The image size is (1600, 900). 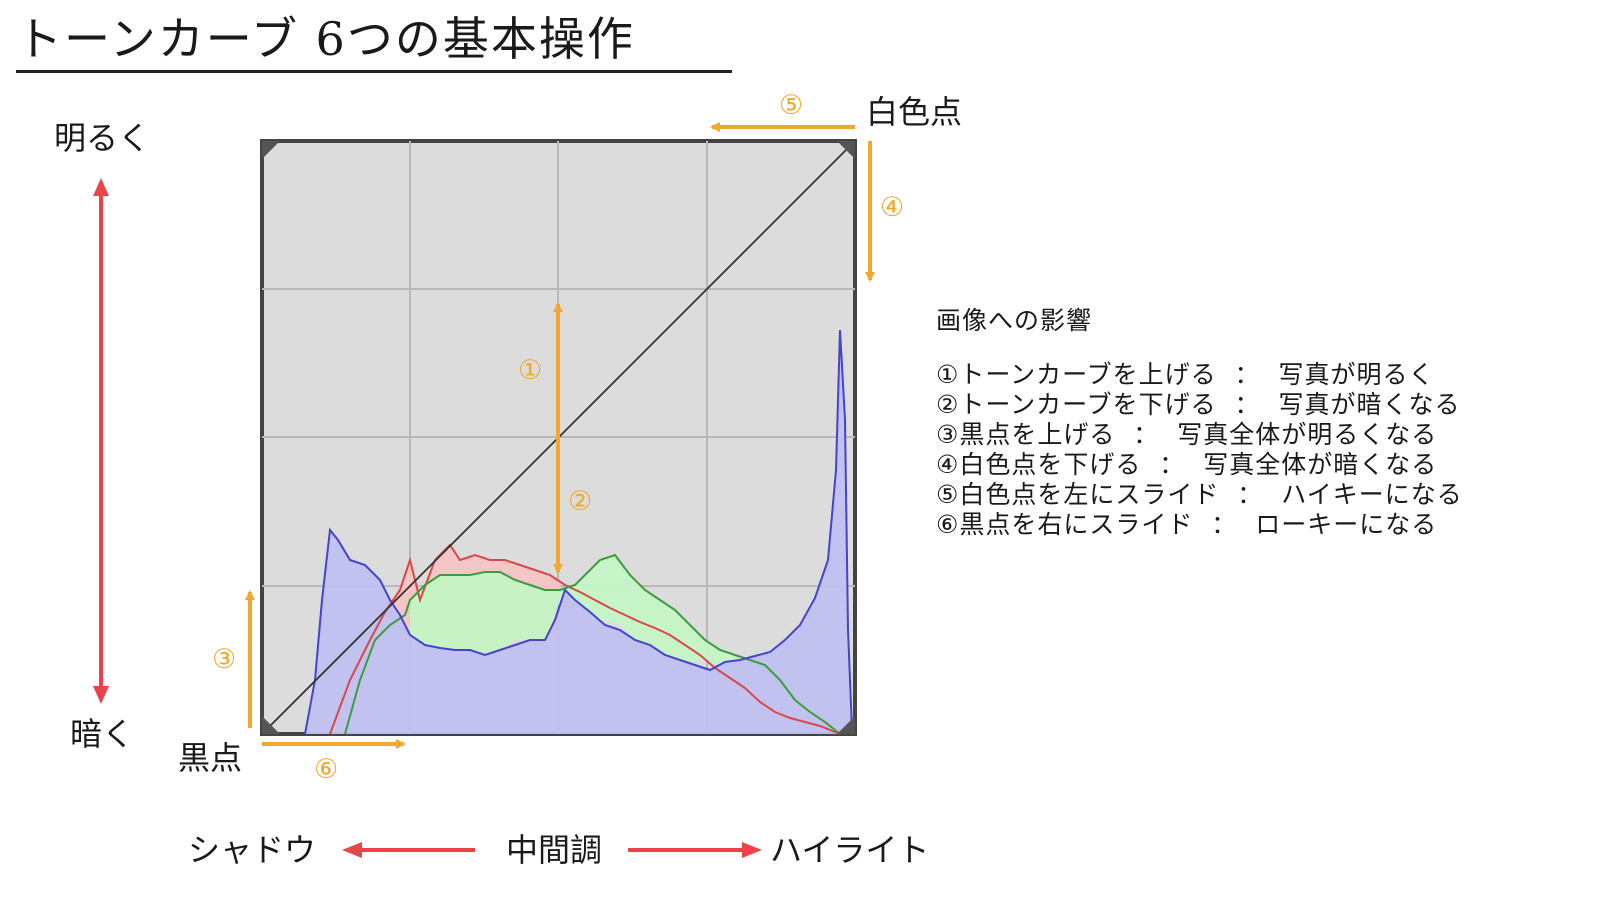 I want to click on marker-3: ③, so click(x=224, y=659).